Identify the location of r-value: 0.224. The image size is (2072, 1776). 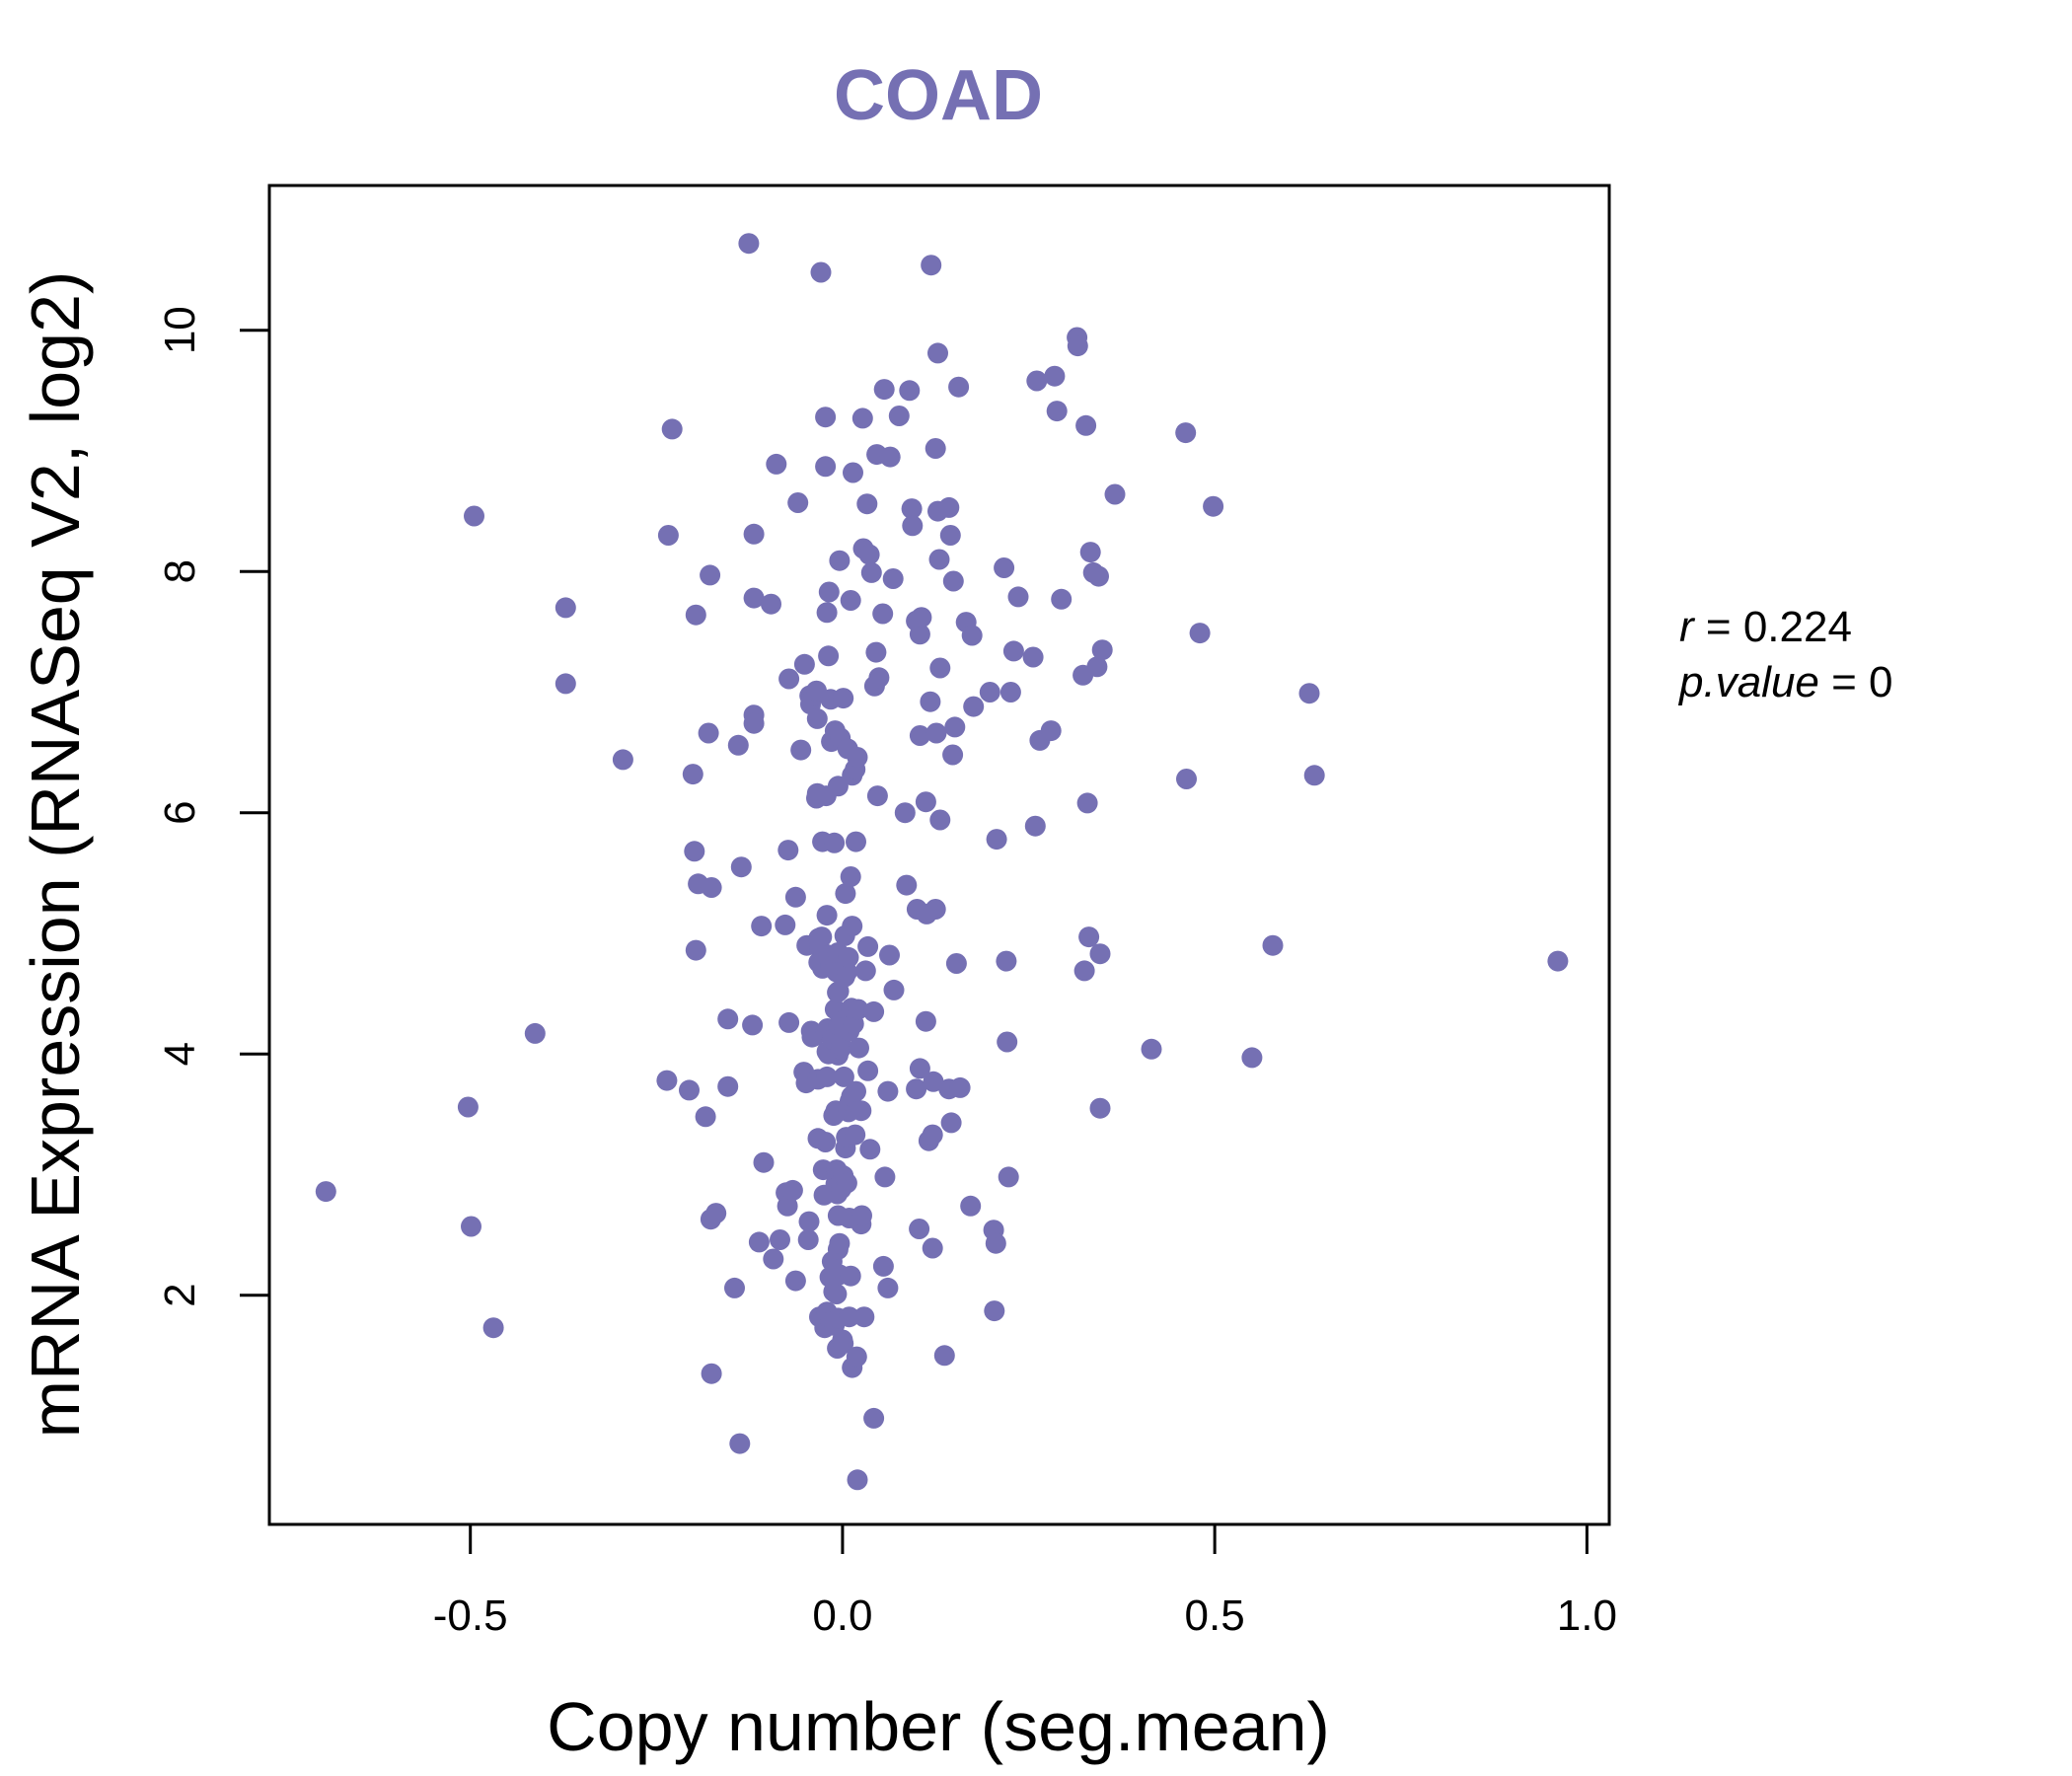
(1798, 627).